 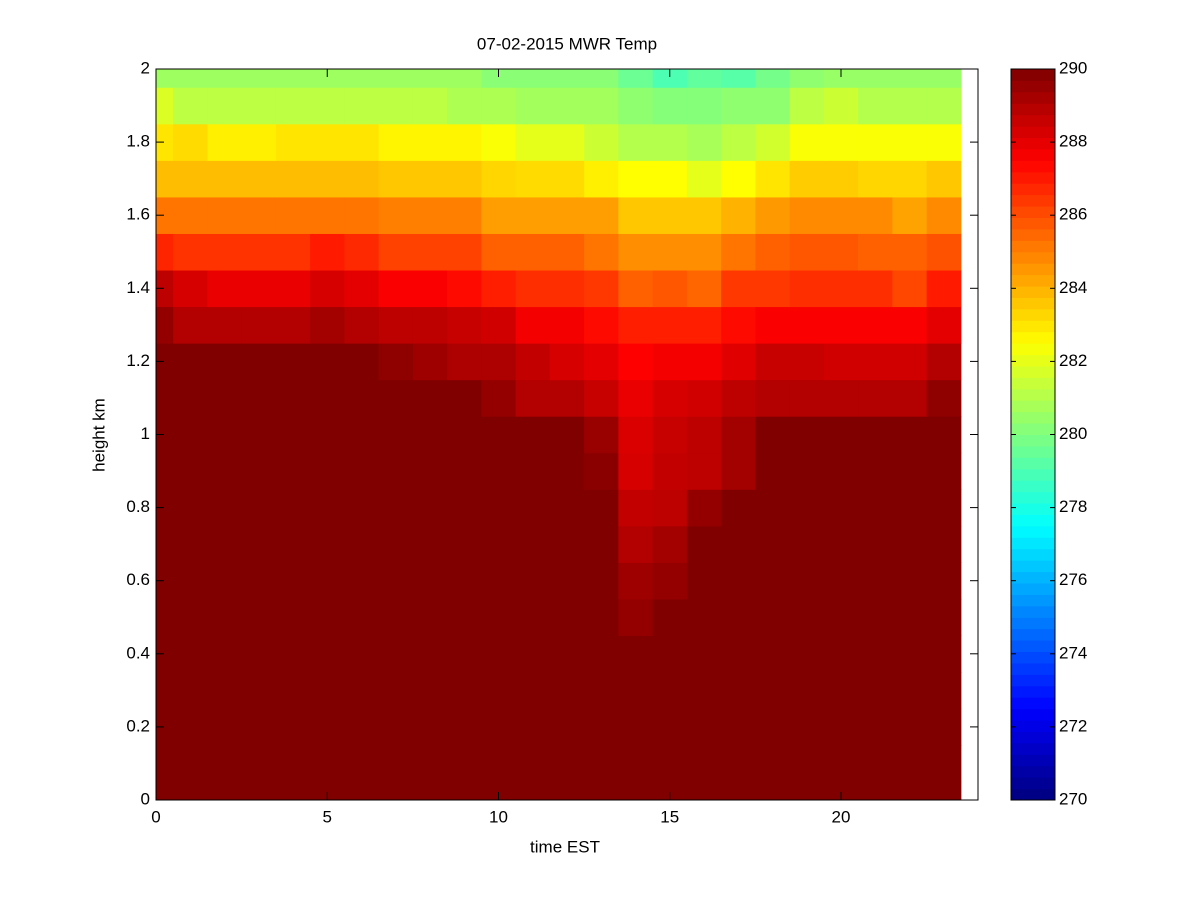 What do you see at coordinates (1073, 360) in the screenshot?
I see `colorbar-tick-label: 282` at bounding box center [1073, 360].